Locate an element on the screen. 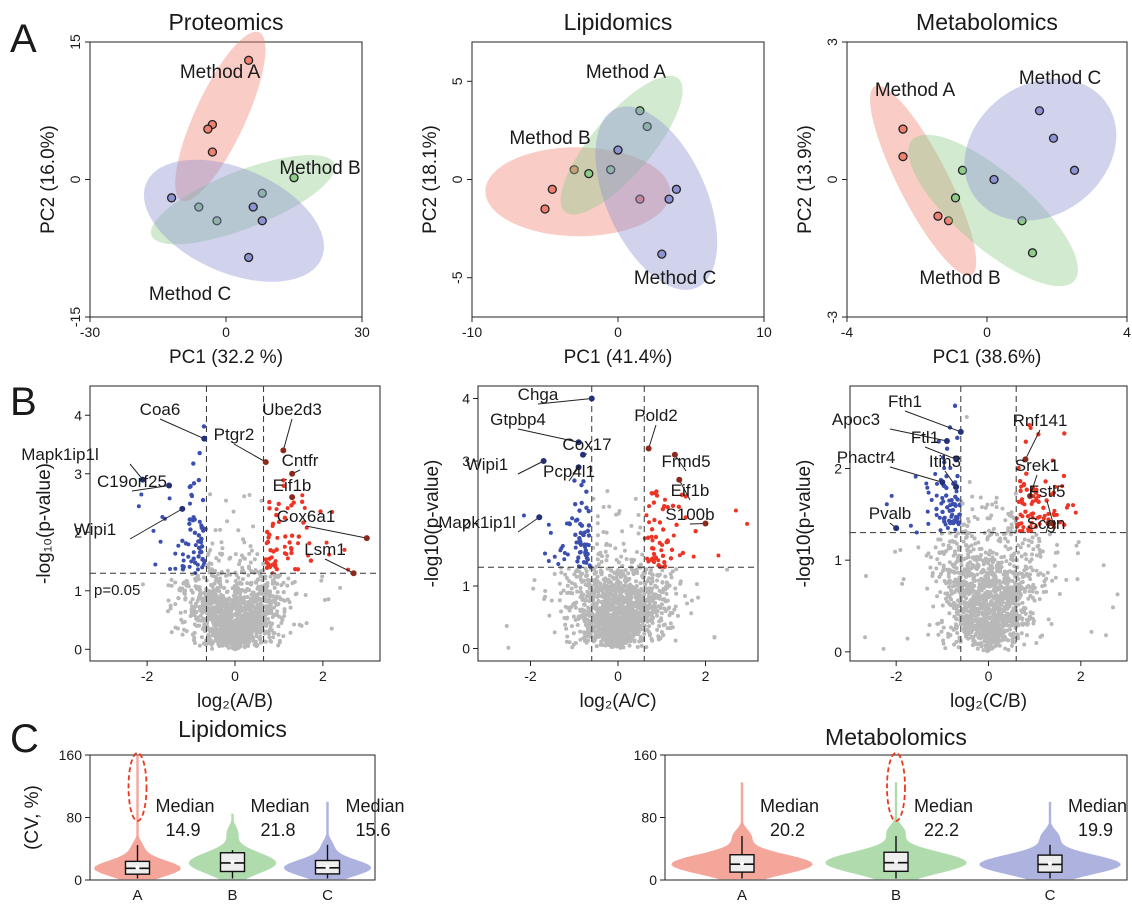  gene-label: Coa6 is located at coordinates (160, 409).